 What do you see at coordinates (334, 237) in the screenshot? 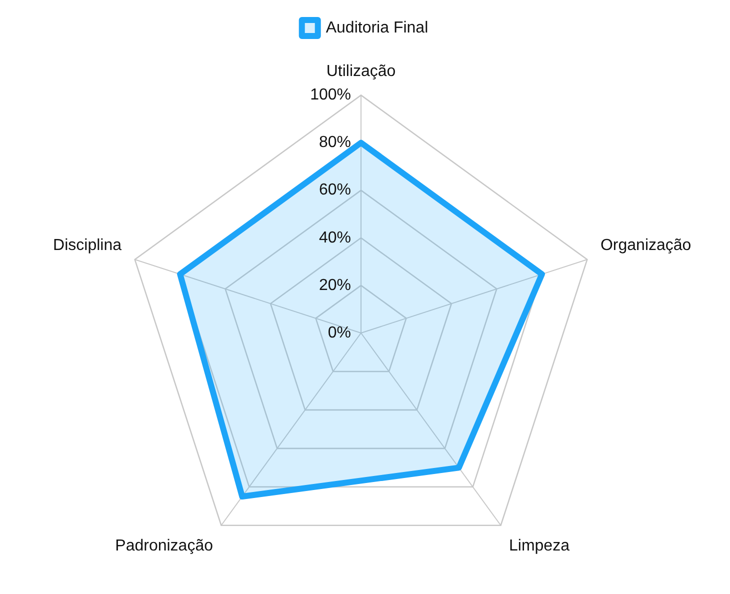
I see `y-tick-label: 40%` at bounding box center [334, 237].